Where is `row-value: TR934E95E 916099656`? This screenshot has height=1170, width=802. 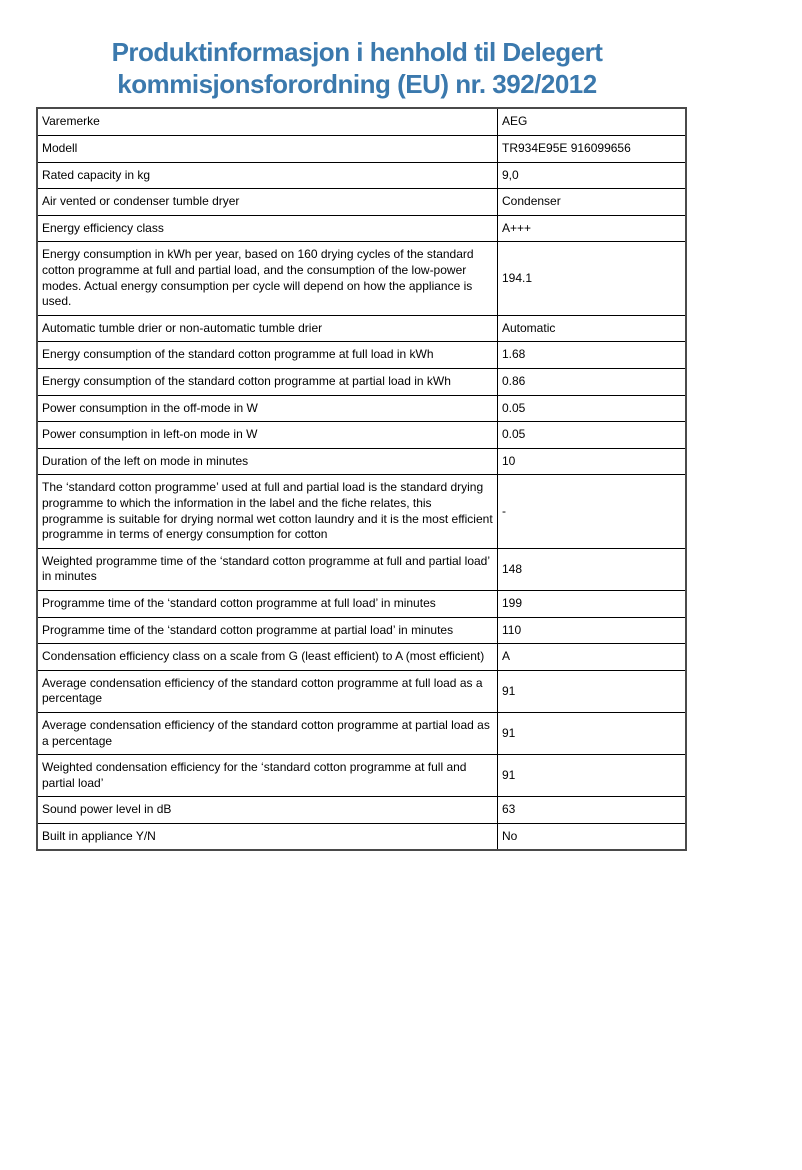 row-value: TR934E95E 916099656 is located at coordinates (592, 149).